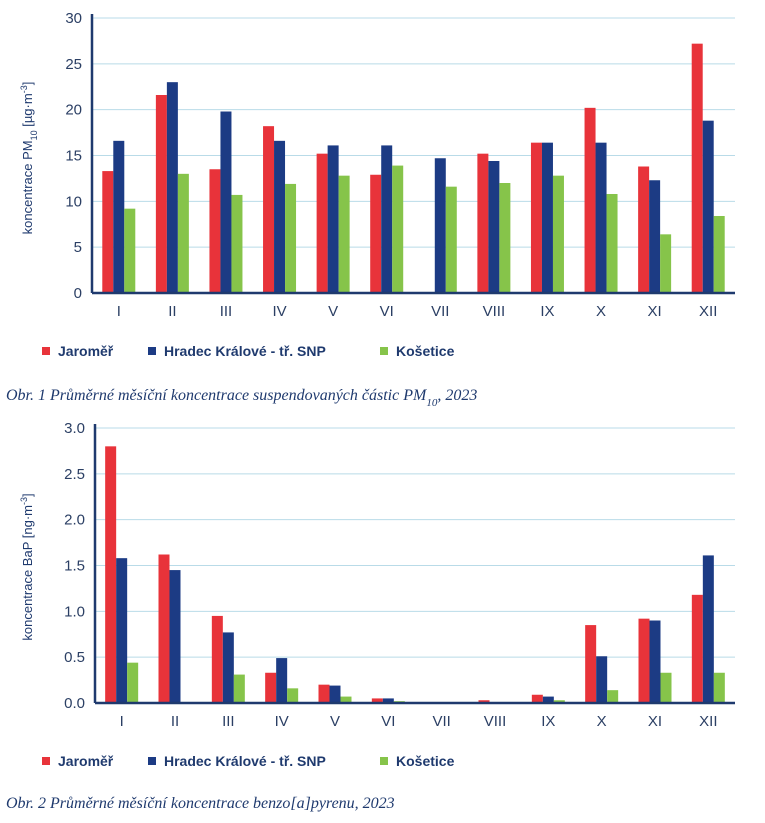  I want to click on pm10-legend: Jaroměř Hradec Králové - tř. SNP Košetice, so click(248, 351).